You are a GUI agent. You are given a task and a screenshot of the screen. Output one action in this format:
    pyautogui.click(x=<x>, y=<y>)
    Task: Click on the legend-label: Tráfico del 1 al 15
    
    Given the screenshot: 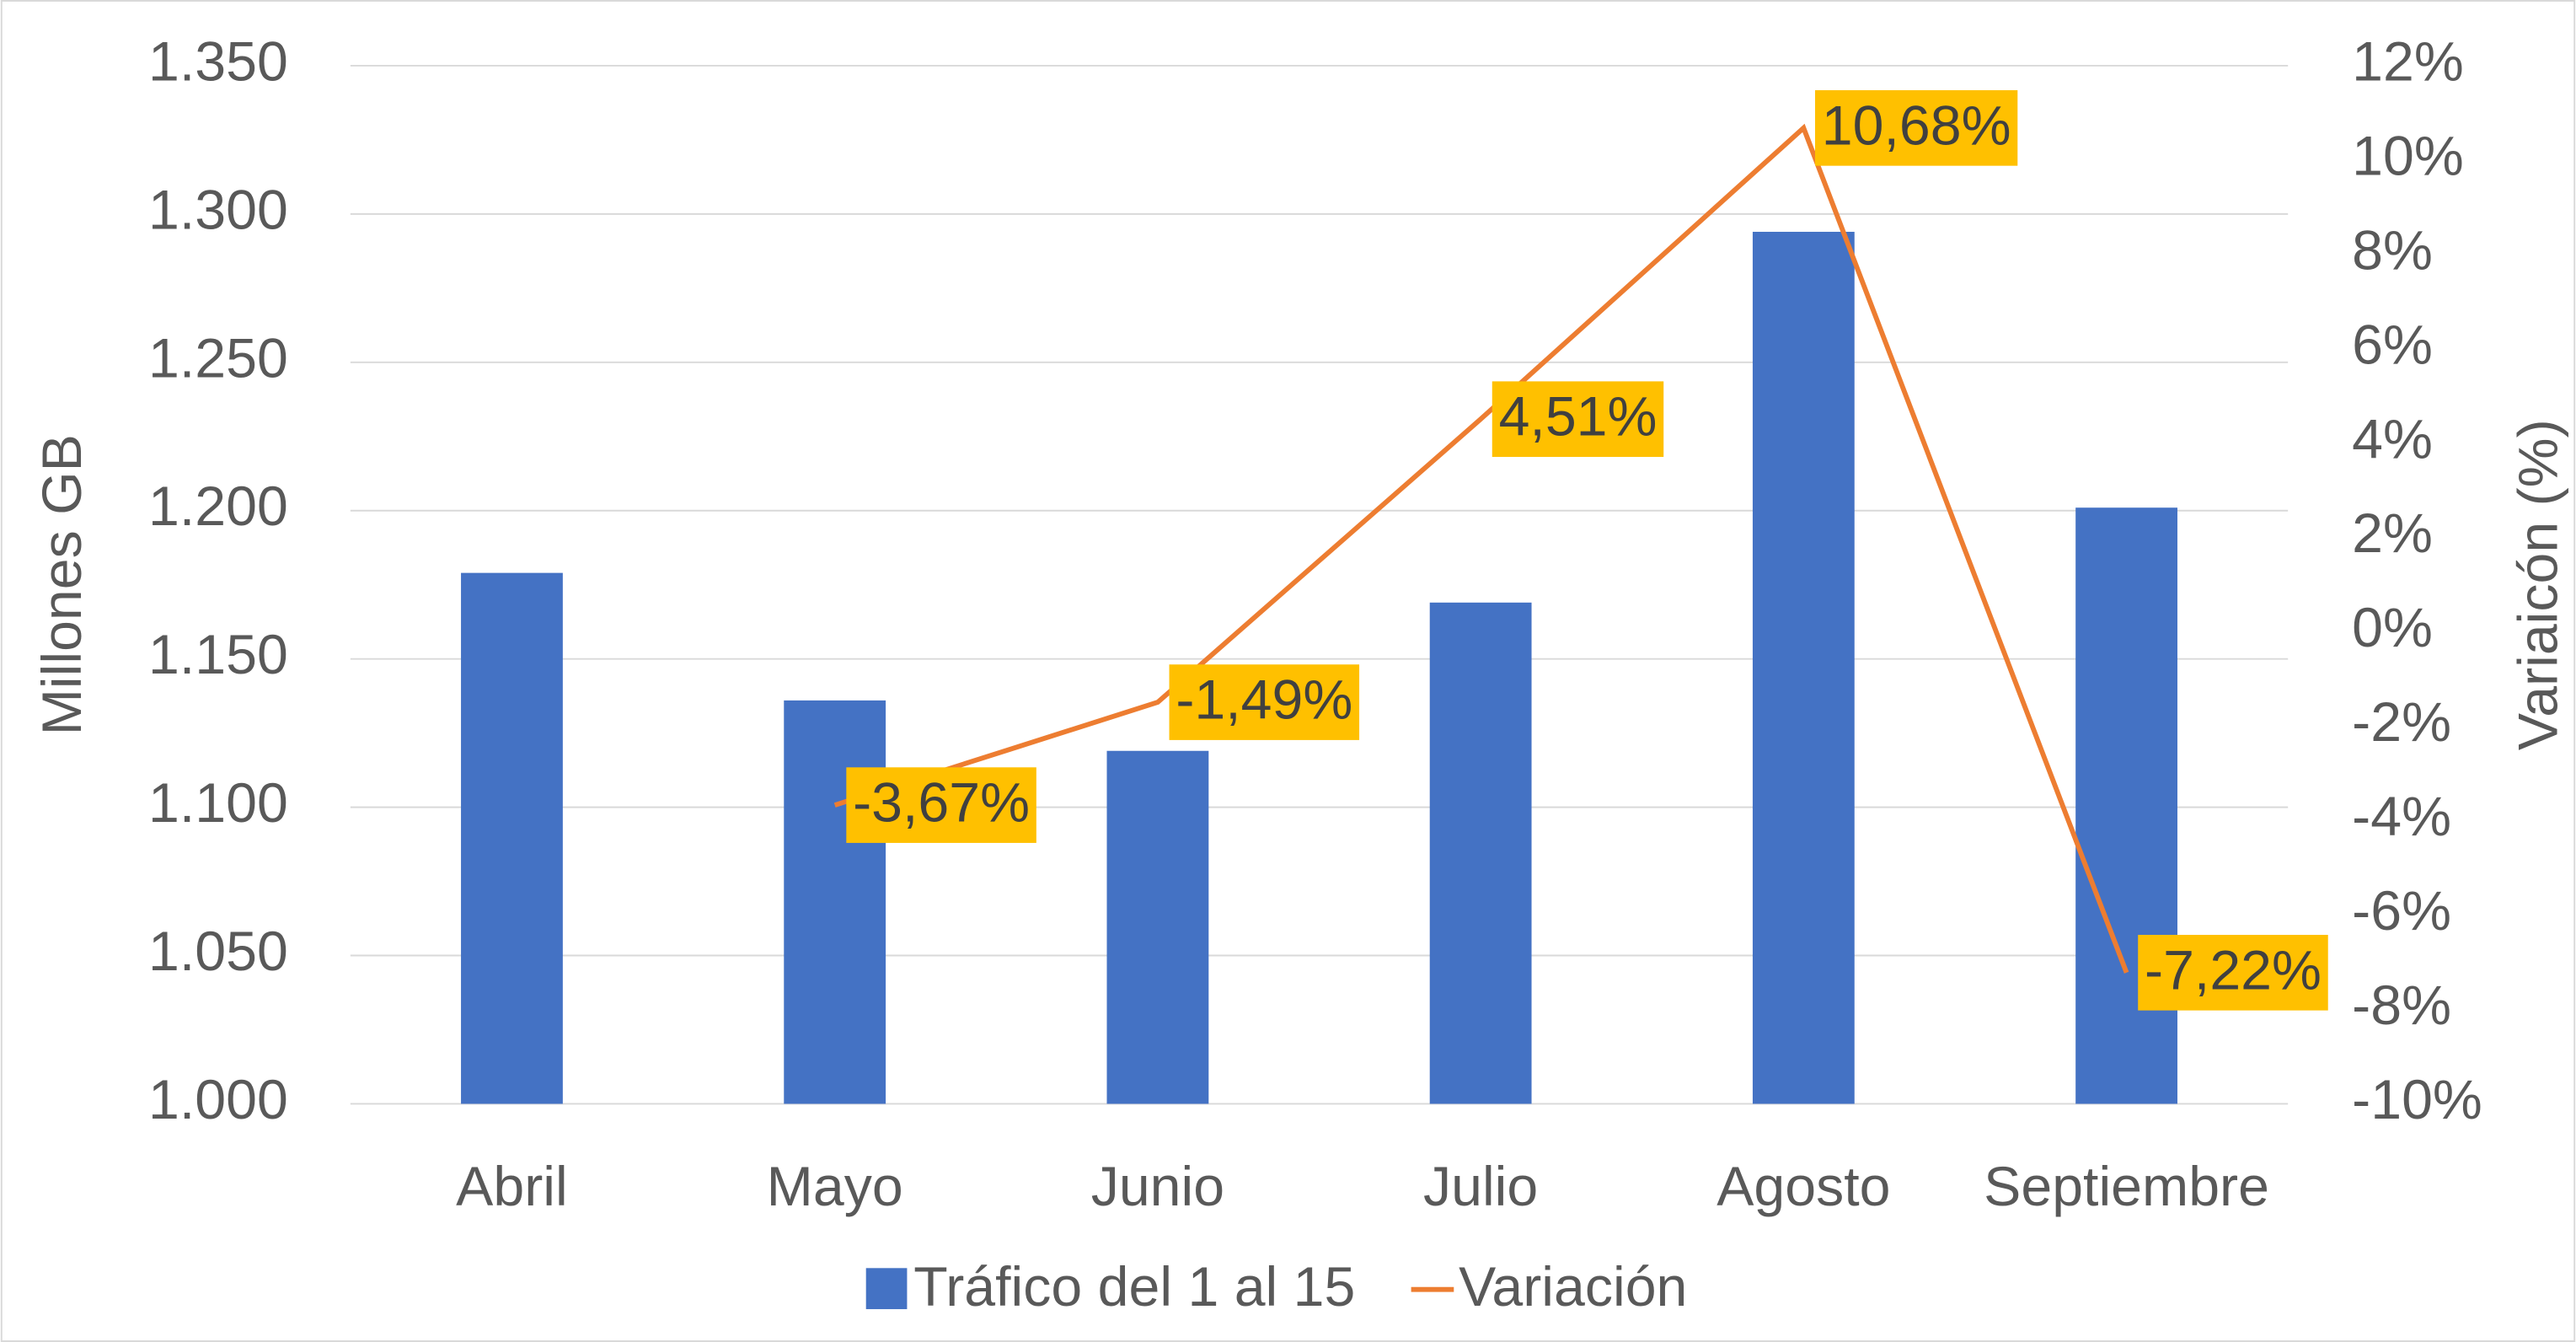 What is the action you would take?
    pyautogui.click(x=1134, y=1287)
    